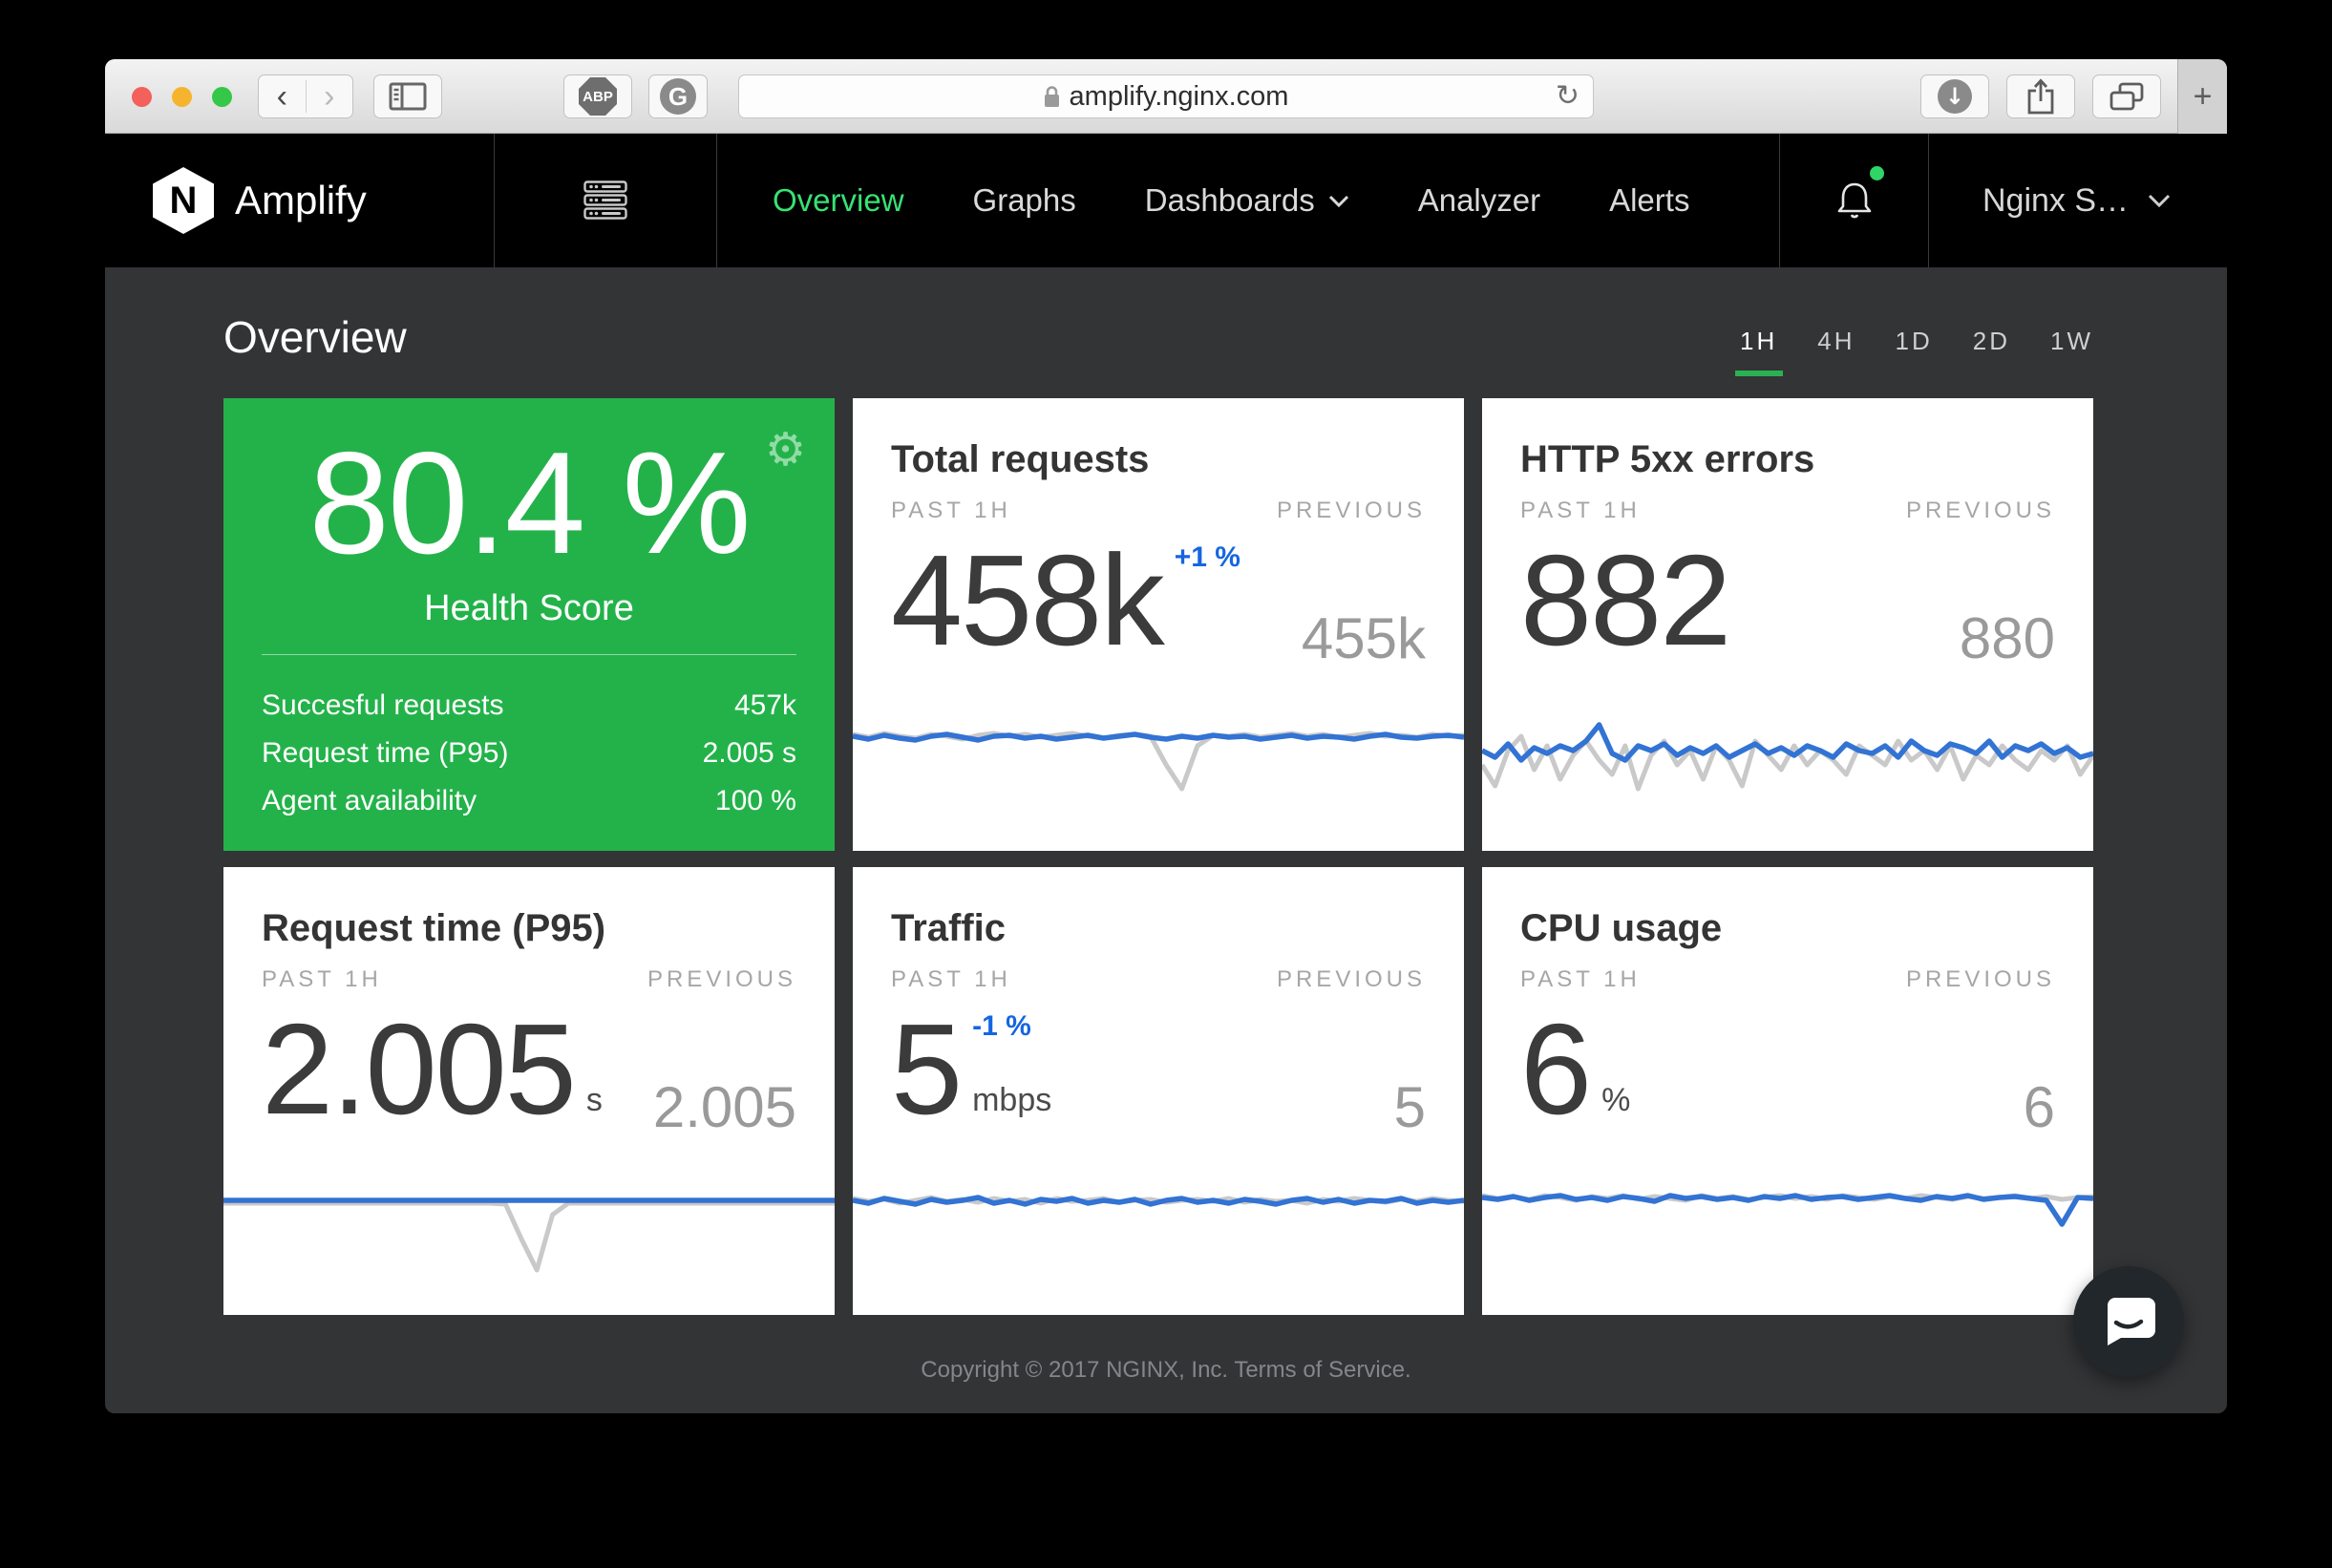 This screenshot has height=1568, width=2332. What do you see at coordinates (839, 200) in the screenshot?
I see `nav-item-overview: Overview` at bounding box center [839, 200].